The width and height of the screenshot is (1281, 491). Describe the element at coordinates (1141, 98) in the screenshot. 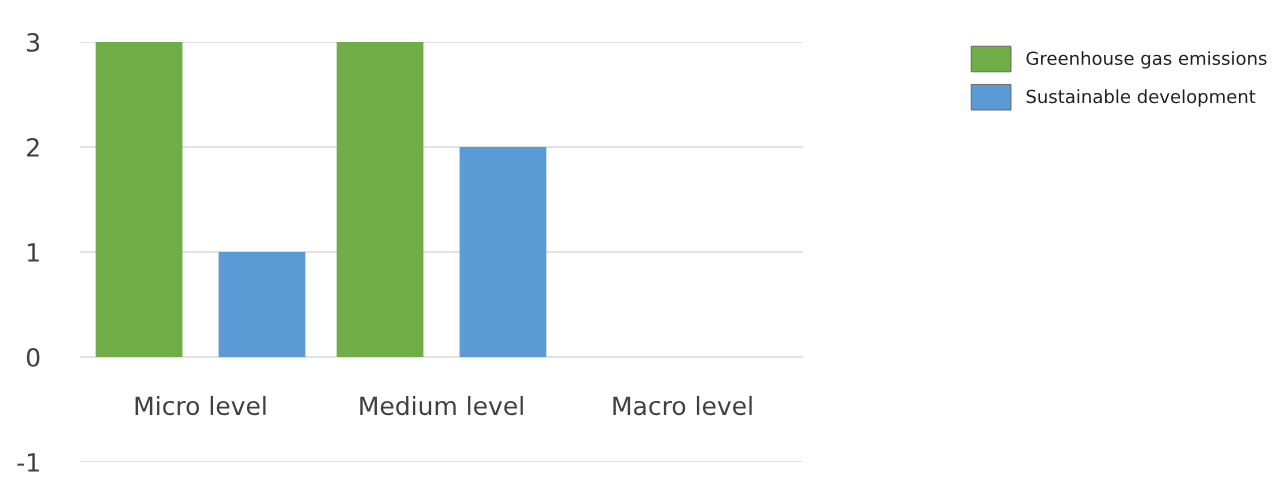

I see `legend-label: Sustainable development` at that location.